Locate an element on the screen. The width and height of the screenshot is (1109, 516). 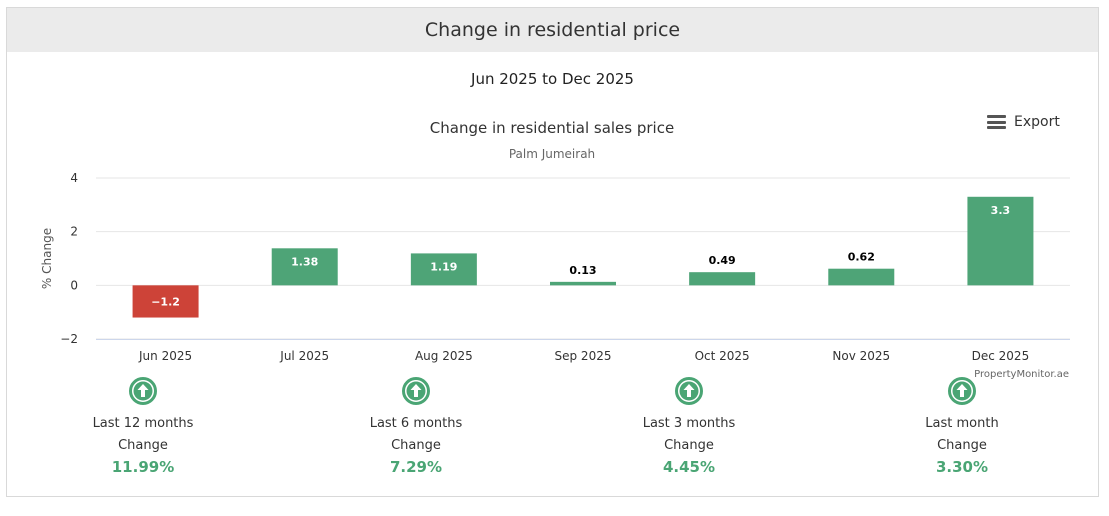
x-tick-label: Nov 2025 is located at coordinates (861, 356).